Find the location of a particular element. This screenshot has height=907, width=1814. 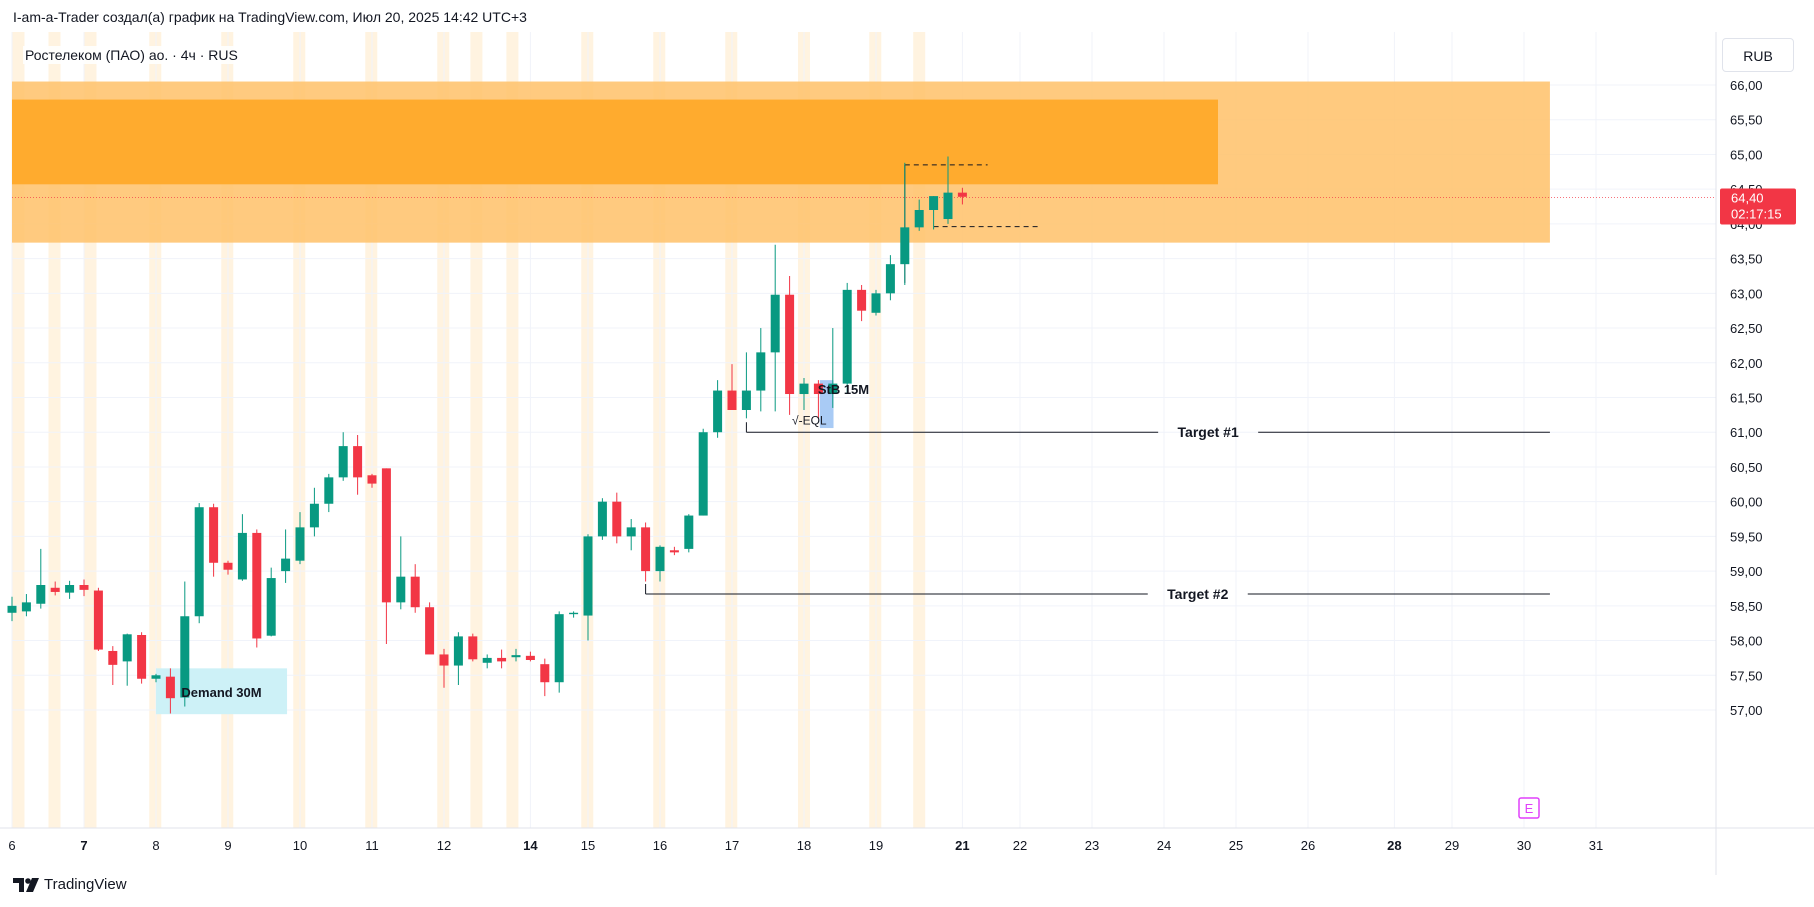

time-axis-tick-label: 31 is located at coordinates (1596, 845).